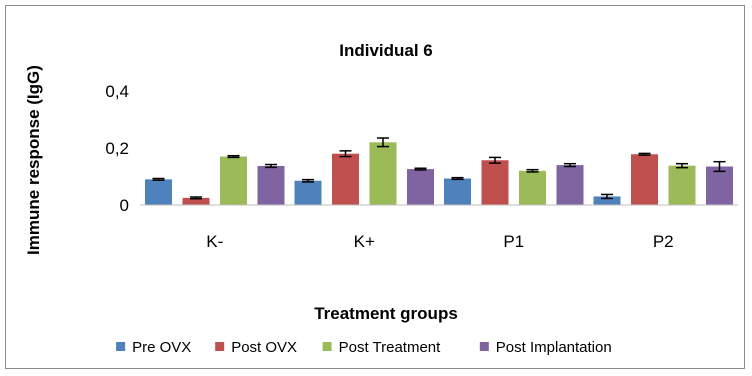  I want to click on x-tick-label: K-, so click(214, 241).